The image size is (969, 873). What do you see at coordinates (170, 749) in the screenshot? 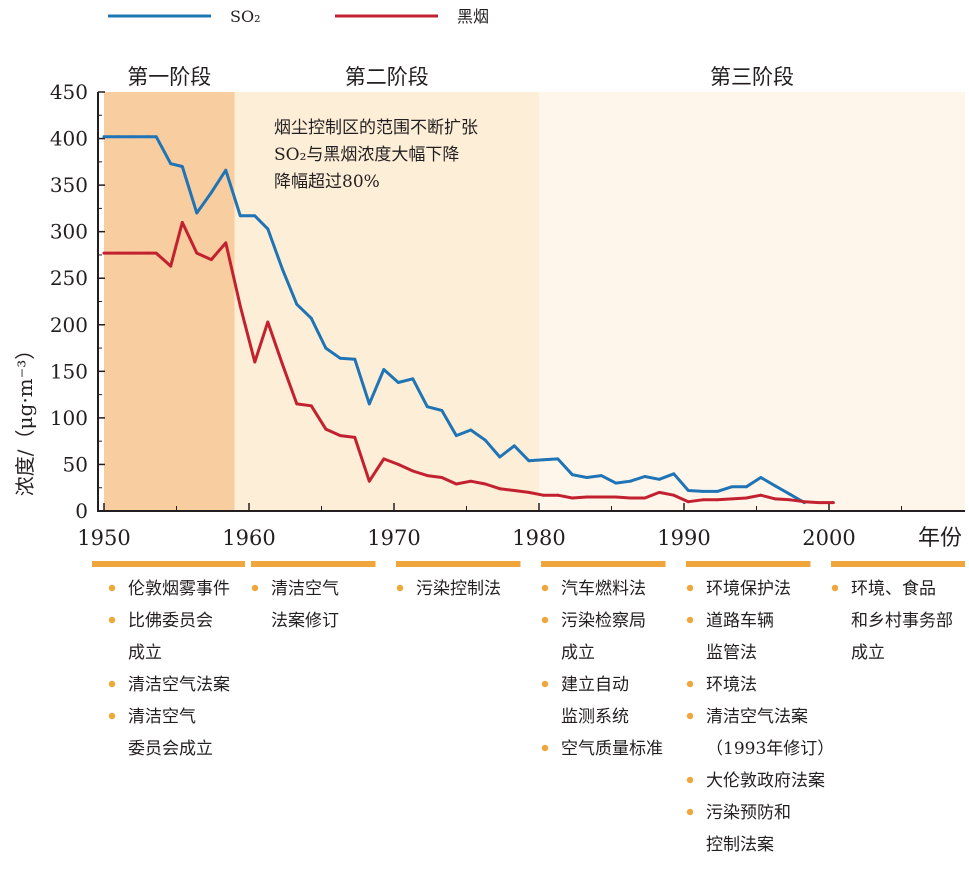
I see `policy-item-1-4: 委员会成立` at bounding box center [170, 749].